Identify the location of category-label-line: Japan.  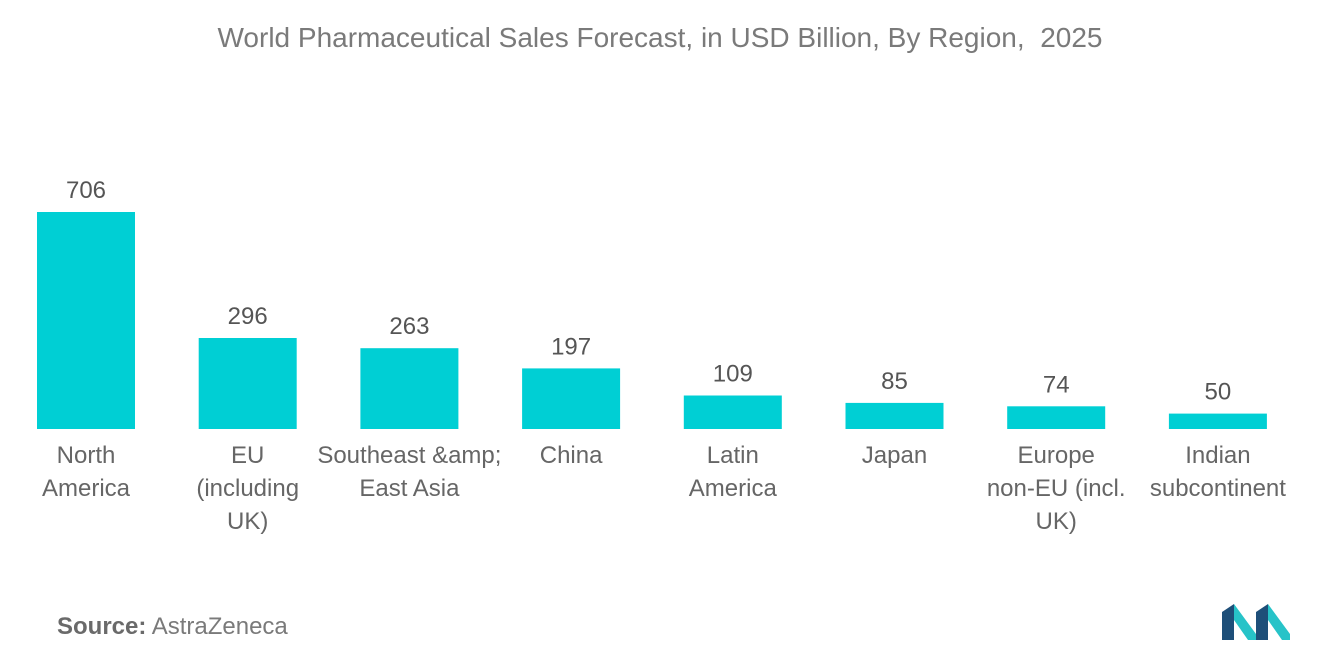
(894, 455).